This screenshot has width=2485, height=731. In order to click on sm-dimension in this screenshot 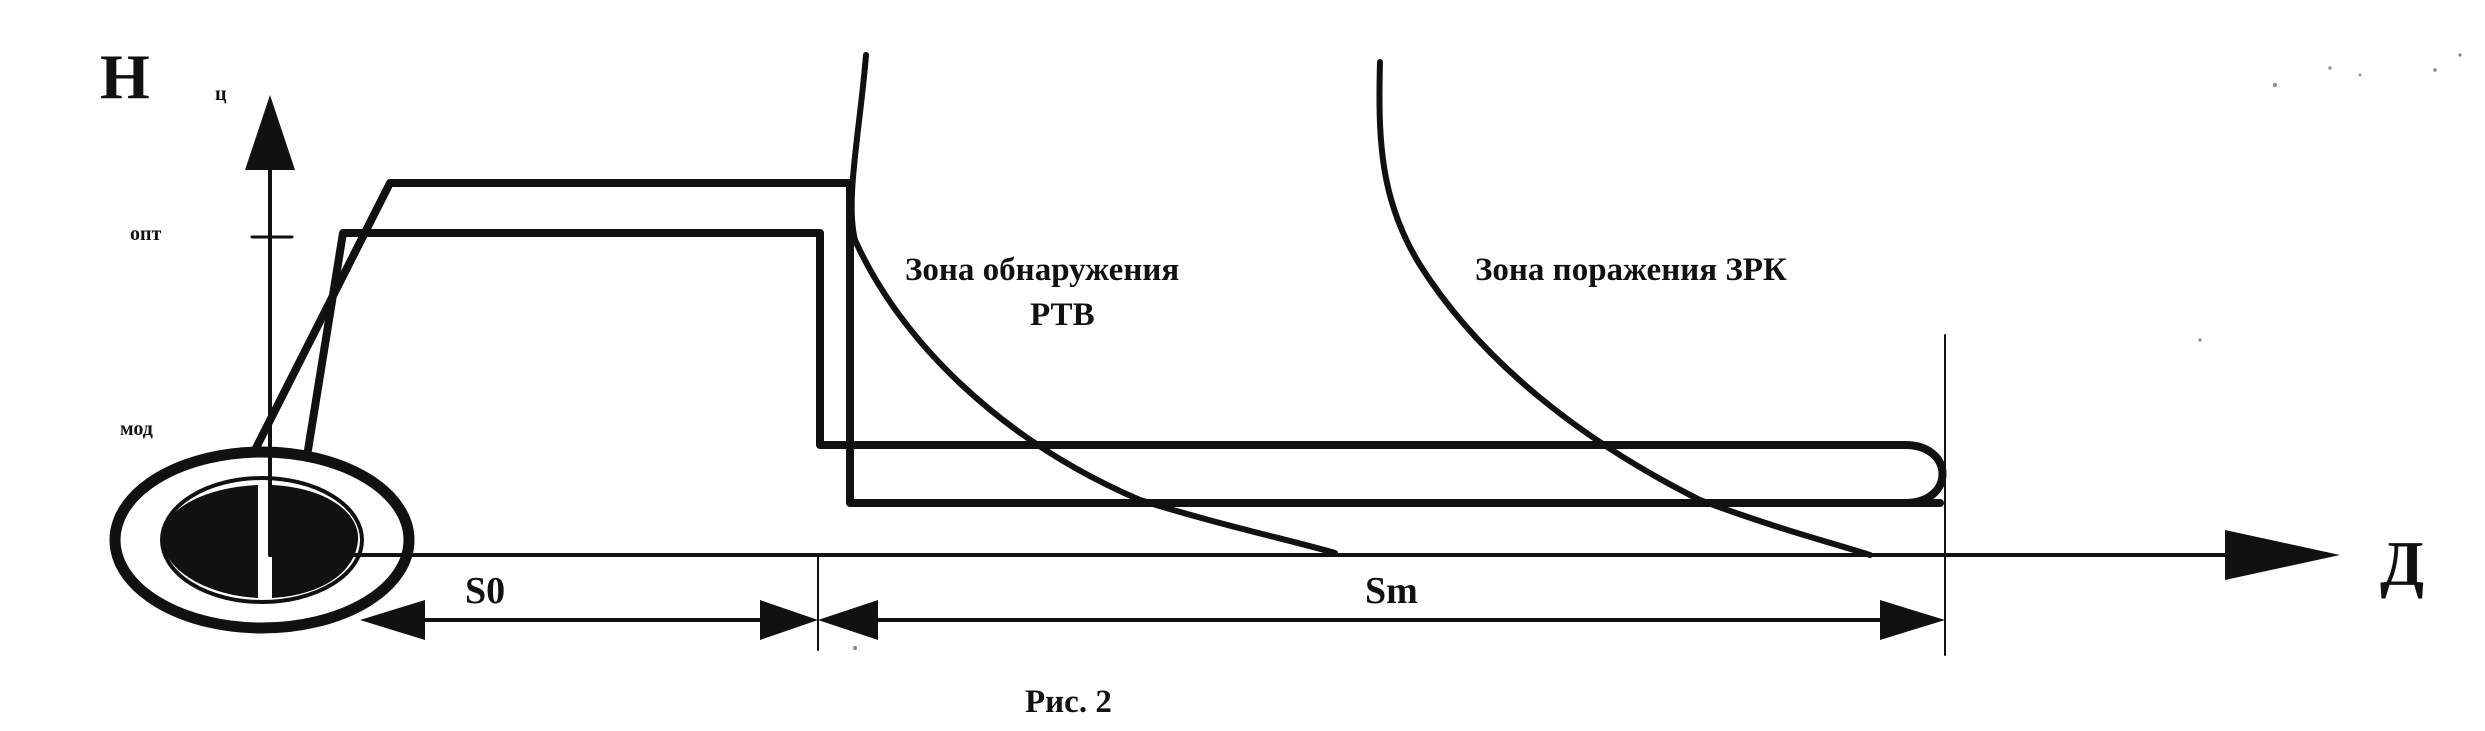, I will do `click(1381, 620)`.